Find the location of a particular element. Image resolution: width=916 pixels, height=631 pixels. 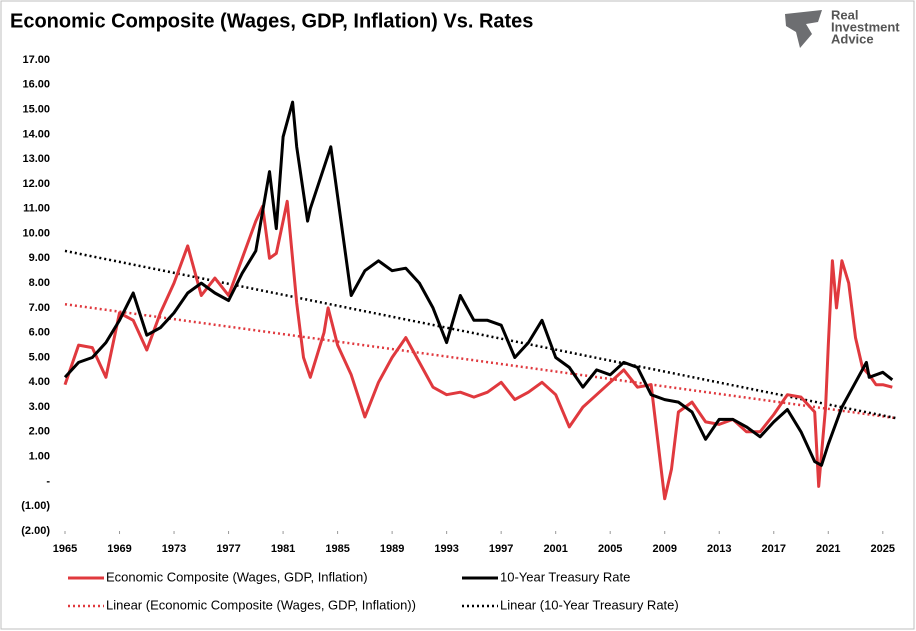

y-tick-label: 1.00 is located at coordinates (39, 457).